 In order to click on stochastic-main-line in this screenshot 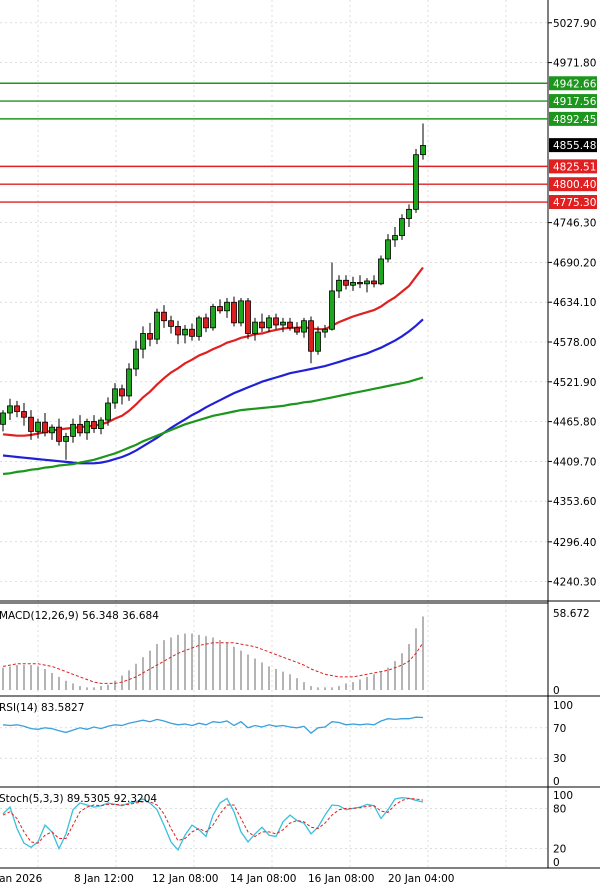, I will do `click(213, 824)`.